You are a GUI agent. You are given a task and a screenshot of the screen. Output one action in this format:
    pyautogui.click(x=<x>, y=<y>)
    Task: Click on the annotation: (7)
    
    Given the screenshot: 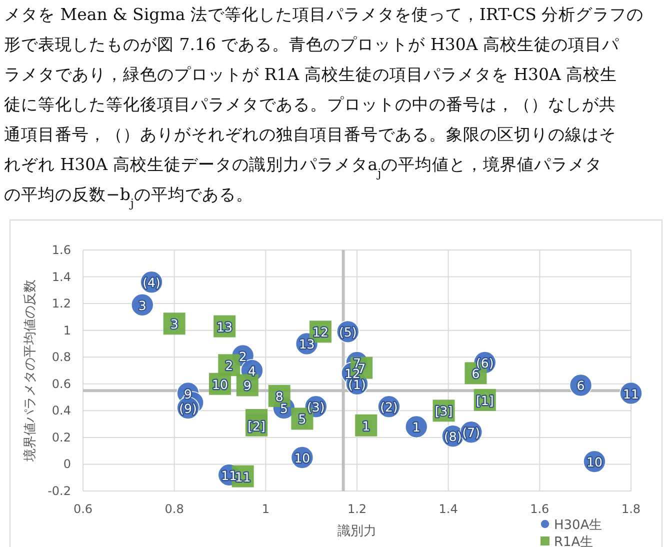 What is the action you would take?
    pyautogui.click(x=471, y=432)
    